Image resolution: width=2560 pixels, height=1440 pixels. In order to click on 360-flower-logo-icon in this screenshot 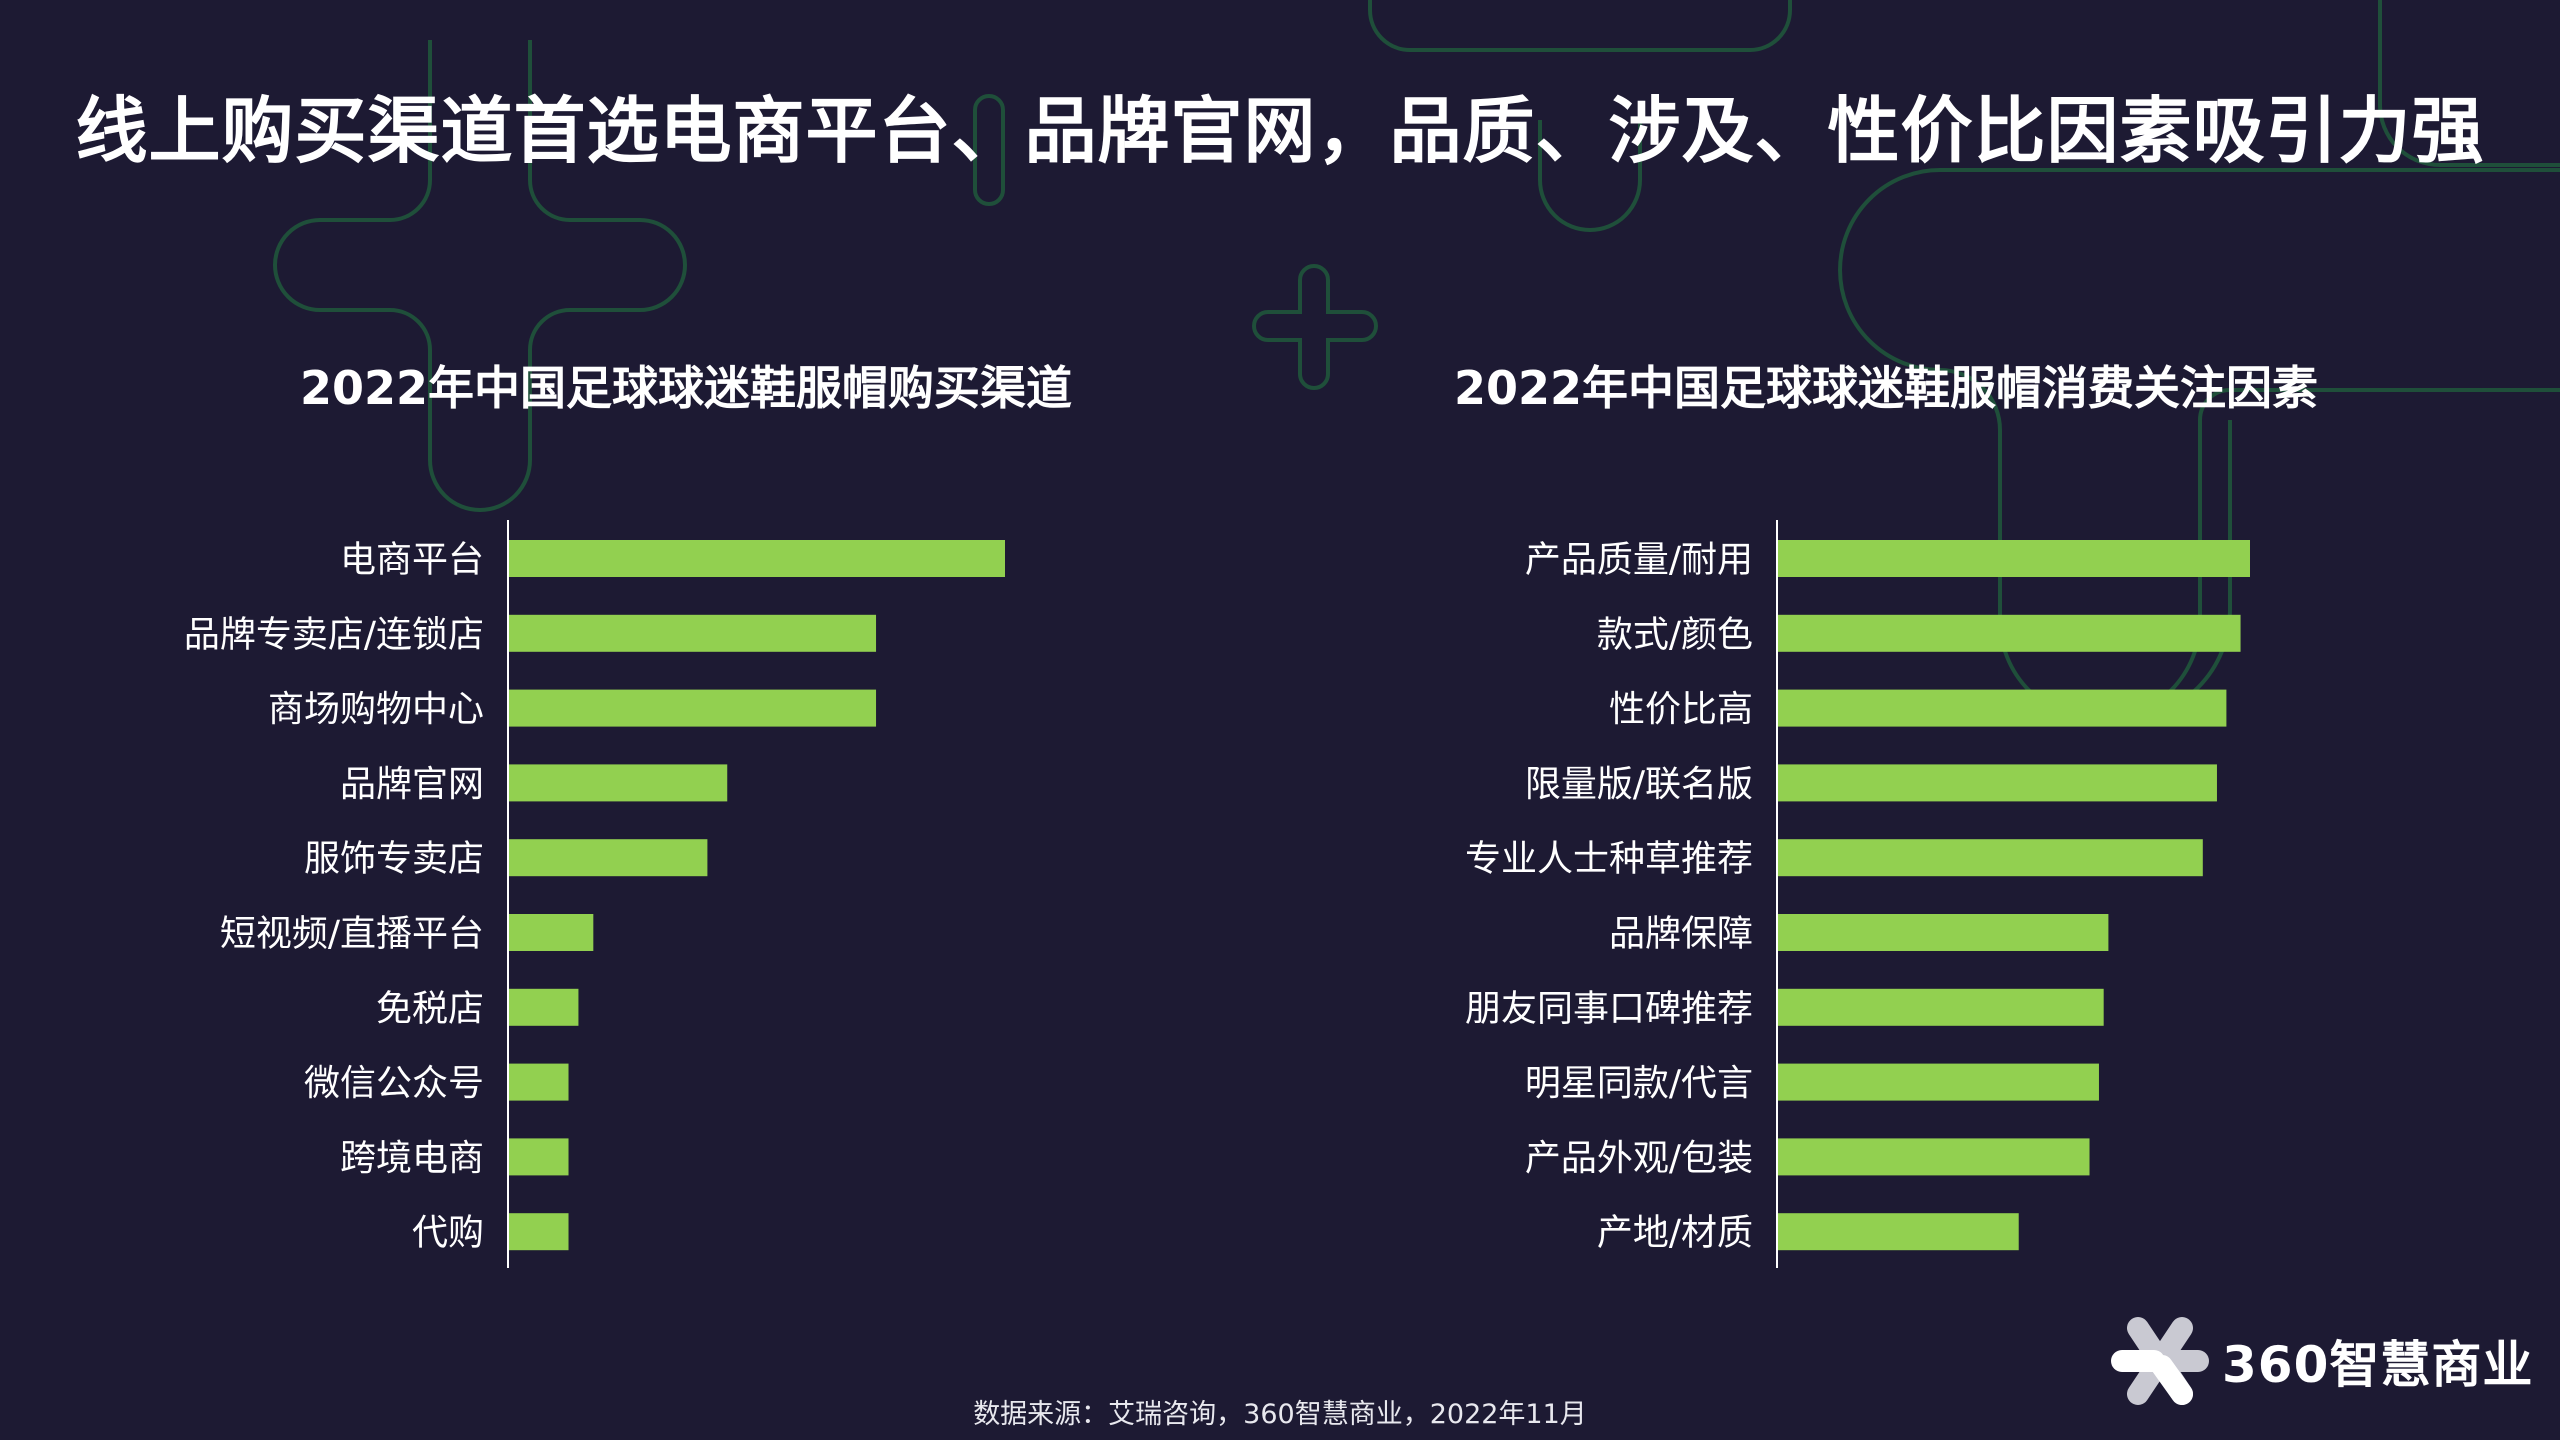, I will do `click(2160, 1361)`.